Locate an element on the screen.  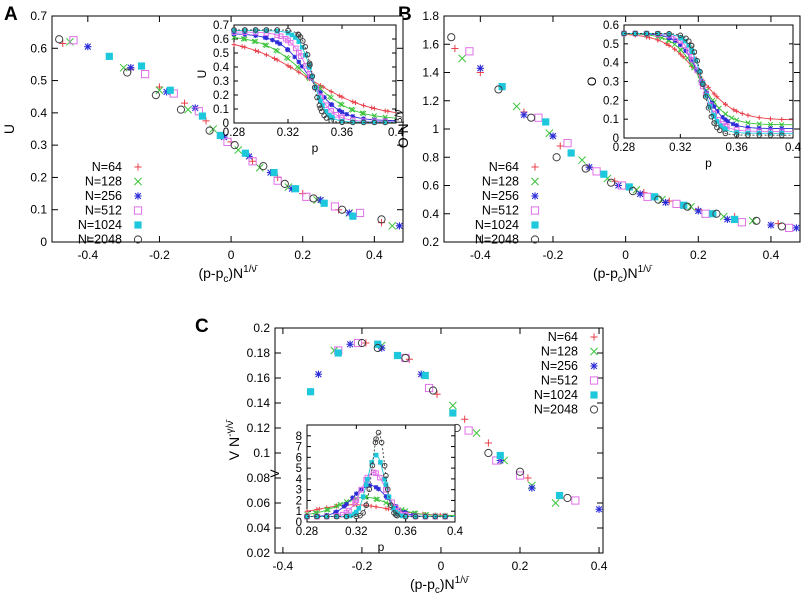
panel-c-legend-label: N=64 is located at coordinates (563, 337).